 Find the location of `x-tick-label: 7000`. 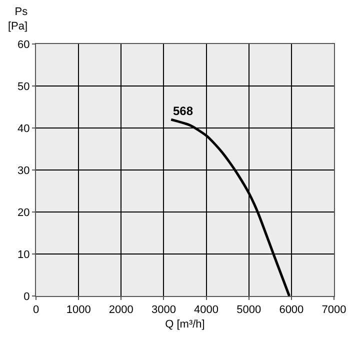

x-tick-label: 7000 is located at coordinates (334, 310).